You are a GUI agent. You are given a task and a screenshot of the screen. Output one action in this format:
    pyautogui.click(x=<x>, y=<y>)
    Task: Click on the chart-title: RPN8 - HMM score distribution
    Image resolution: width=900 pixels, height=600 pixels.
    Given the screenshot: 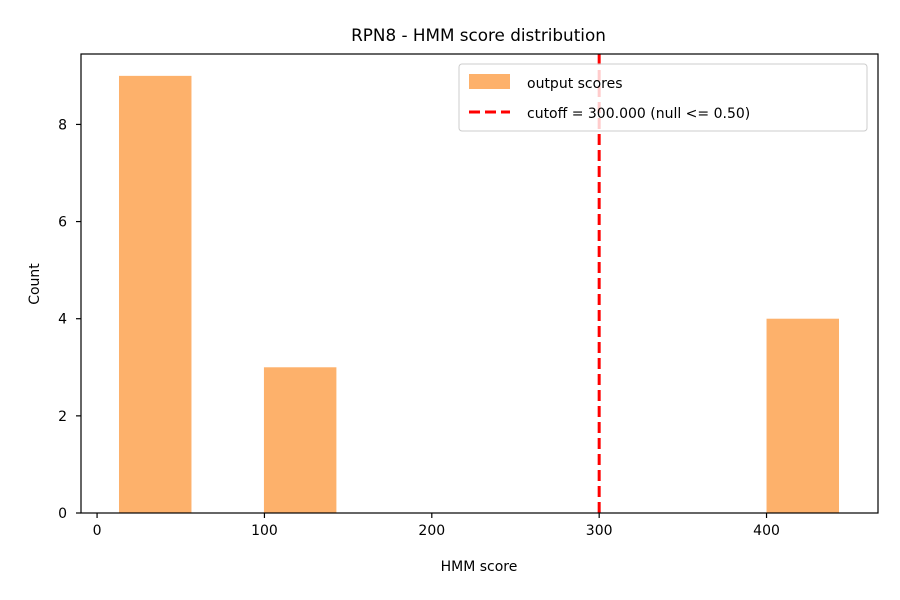 What is the action you would take?
    pyautogui.click(x=478, y=35)
    